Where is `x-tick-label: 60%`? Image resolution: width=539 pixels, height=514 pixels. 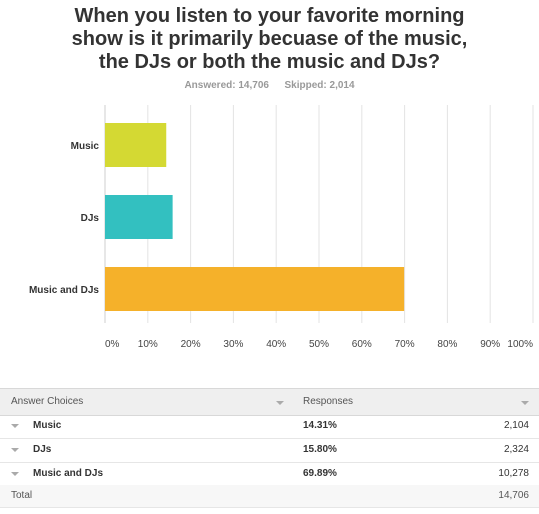 x-tick-label: 60% is located at coordinates (362, 344).